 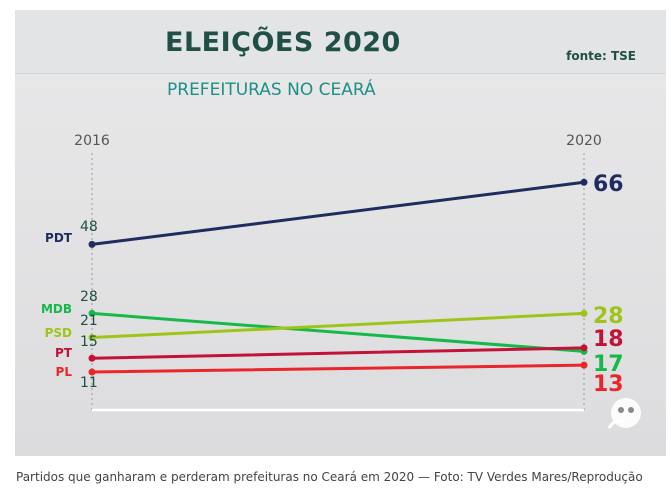 I want to click on data-label-2020: 28, so click(x=608, y=316).